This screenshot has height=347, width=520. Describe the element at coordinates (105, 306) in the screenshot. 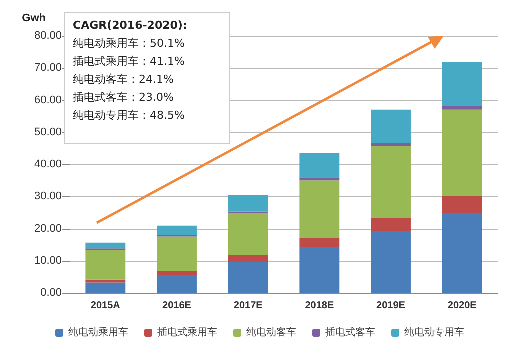

I see `x-tick-label: 2015A` at that location.